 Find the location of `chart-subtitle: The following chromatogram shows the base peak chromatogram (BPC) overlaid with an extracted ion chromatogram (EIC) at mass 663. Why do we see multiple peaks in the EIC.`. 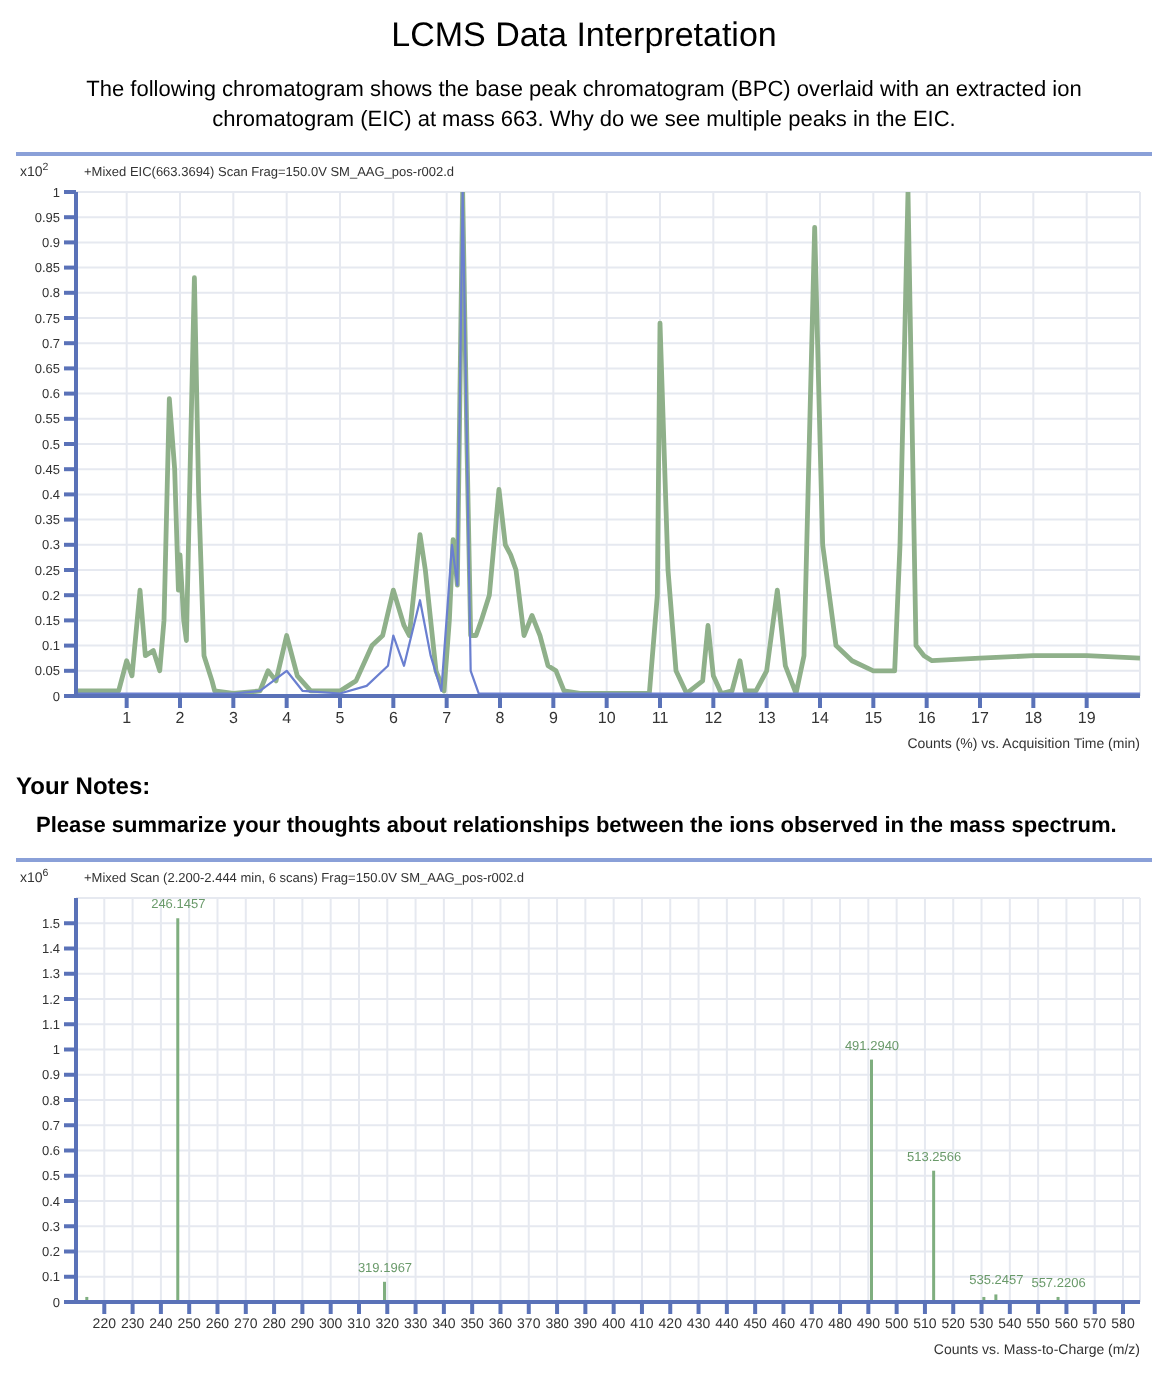

chart-subtitle: The following chromatogram shows the base peak chromatogram (BPC) overlaid with an extracted ion chromatogram (EIC) at mass 663. Why do we see multiple peaks in the EIC. is located at coordinates (584, 106).